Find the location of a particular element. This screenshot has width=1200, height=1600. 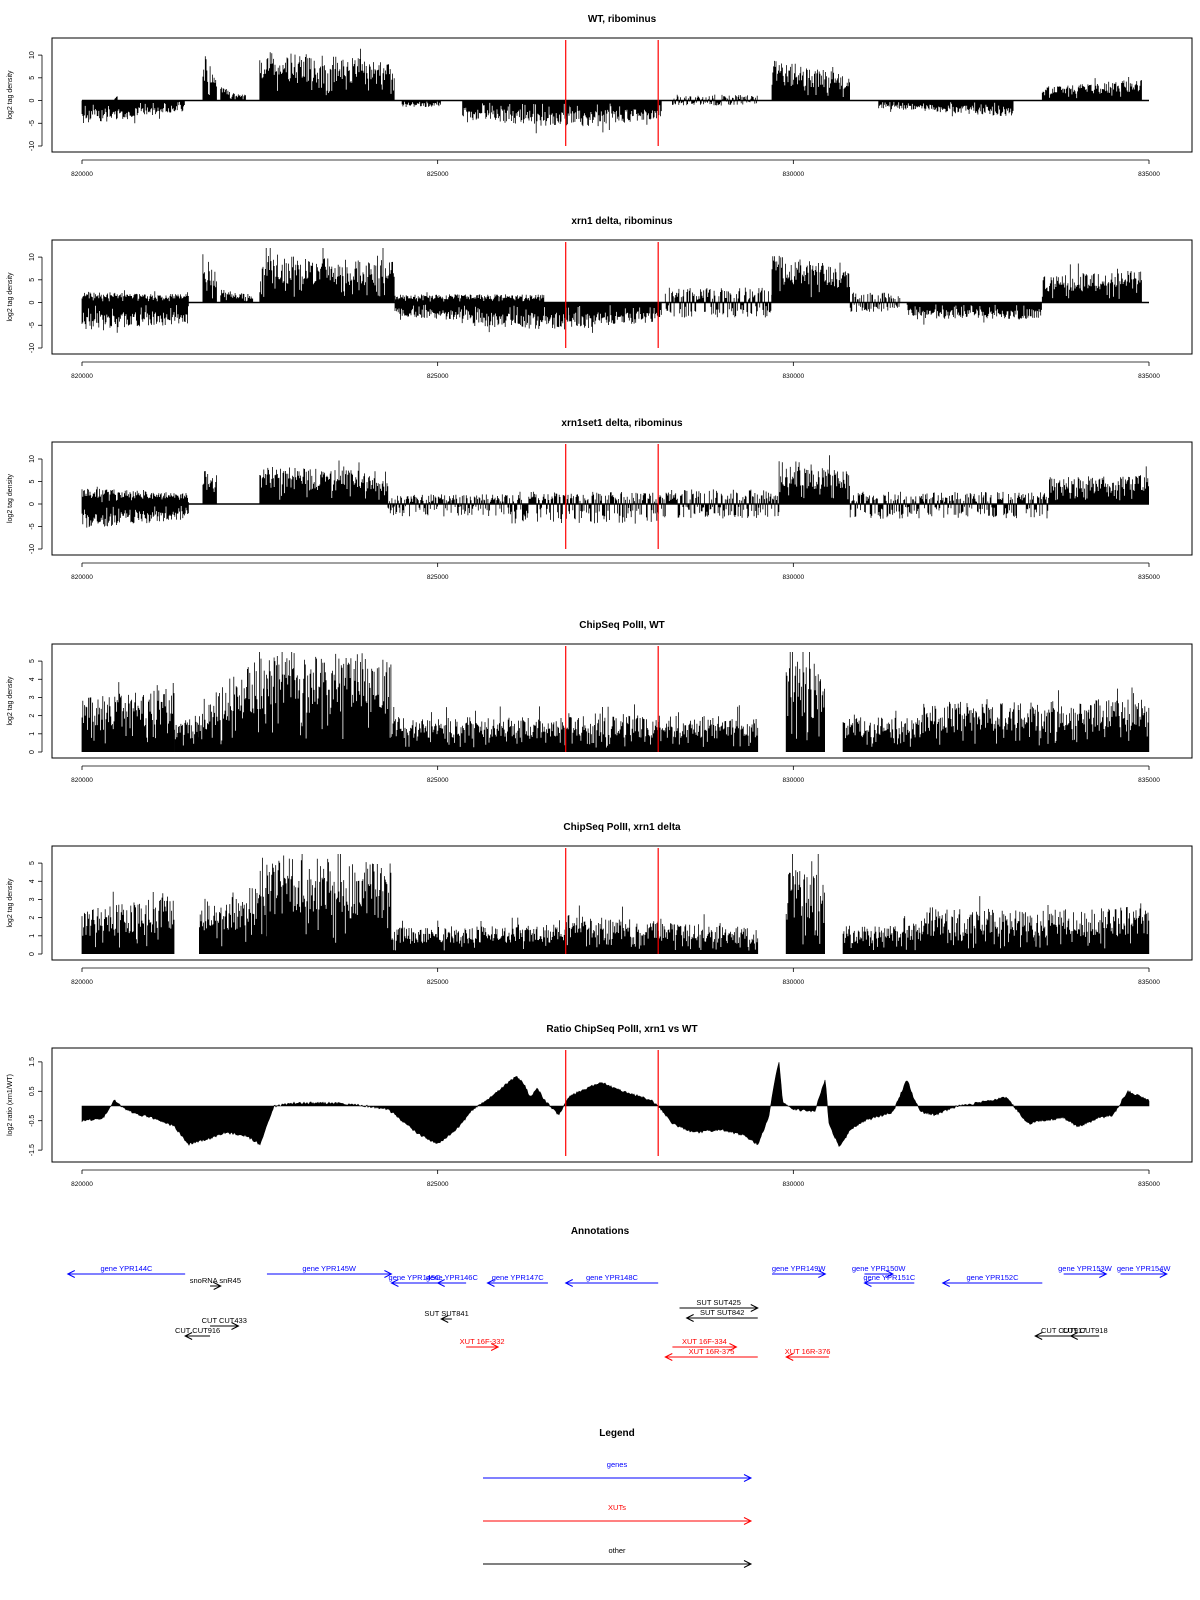

annotation-xut-22: XUT 16F-334 is located at coordinates (705, 1344).